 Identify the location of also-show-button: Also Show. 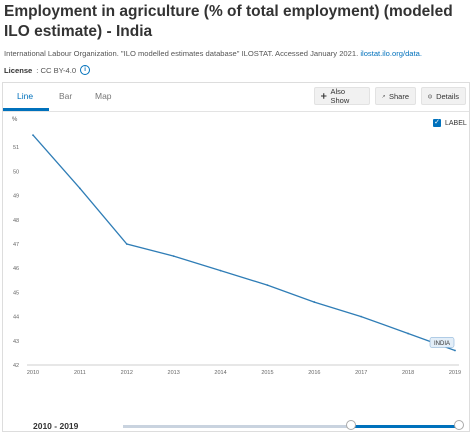
(342, 96).